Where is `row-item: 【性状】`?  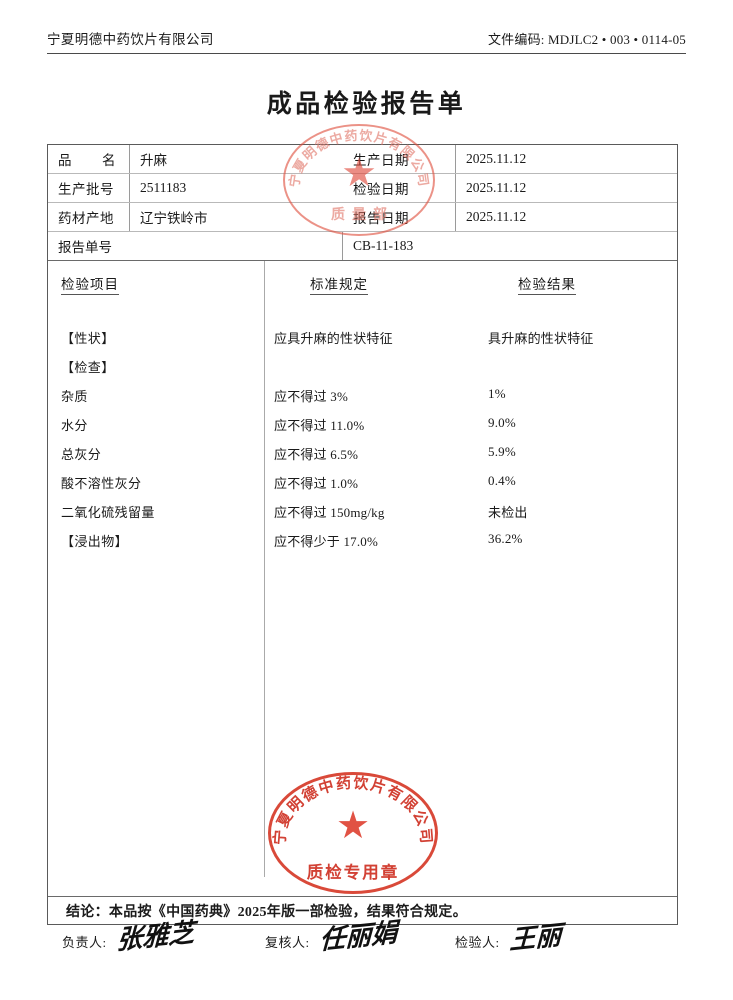 row-item: 【性状】 is located at coordinates (88, 338).